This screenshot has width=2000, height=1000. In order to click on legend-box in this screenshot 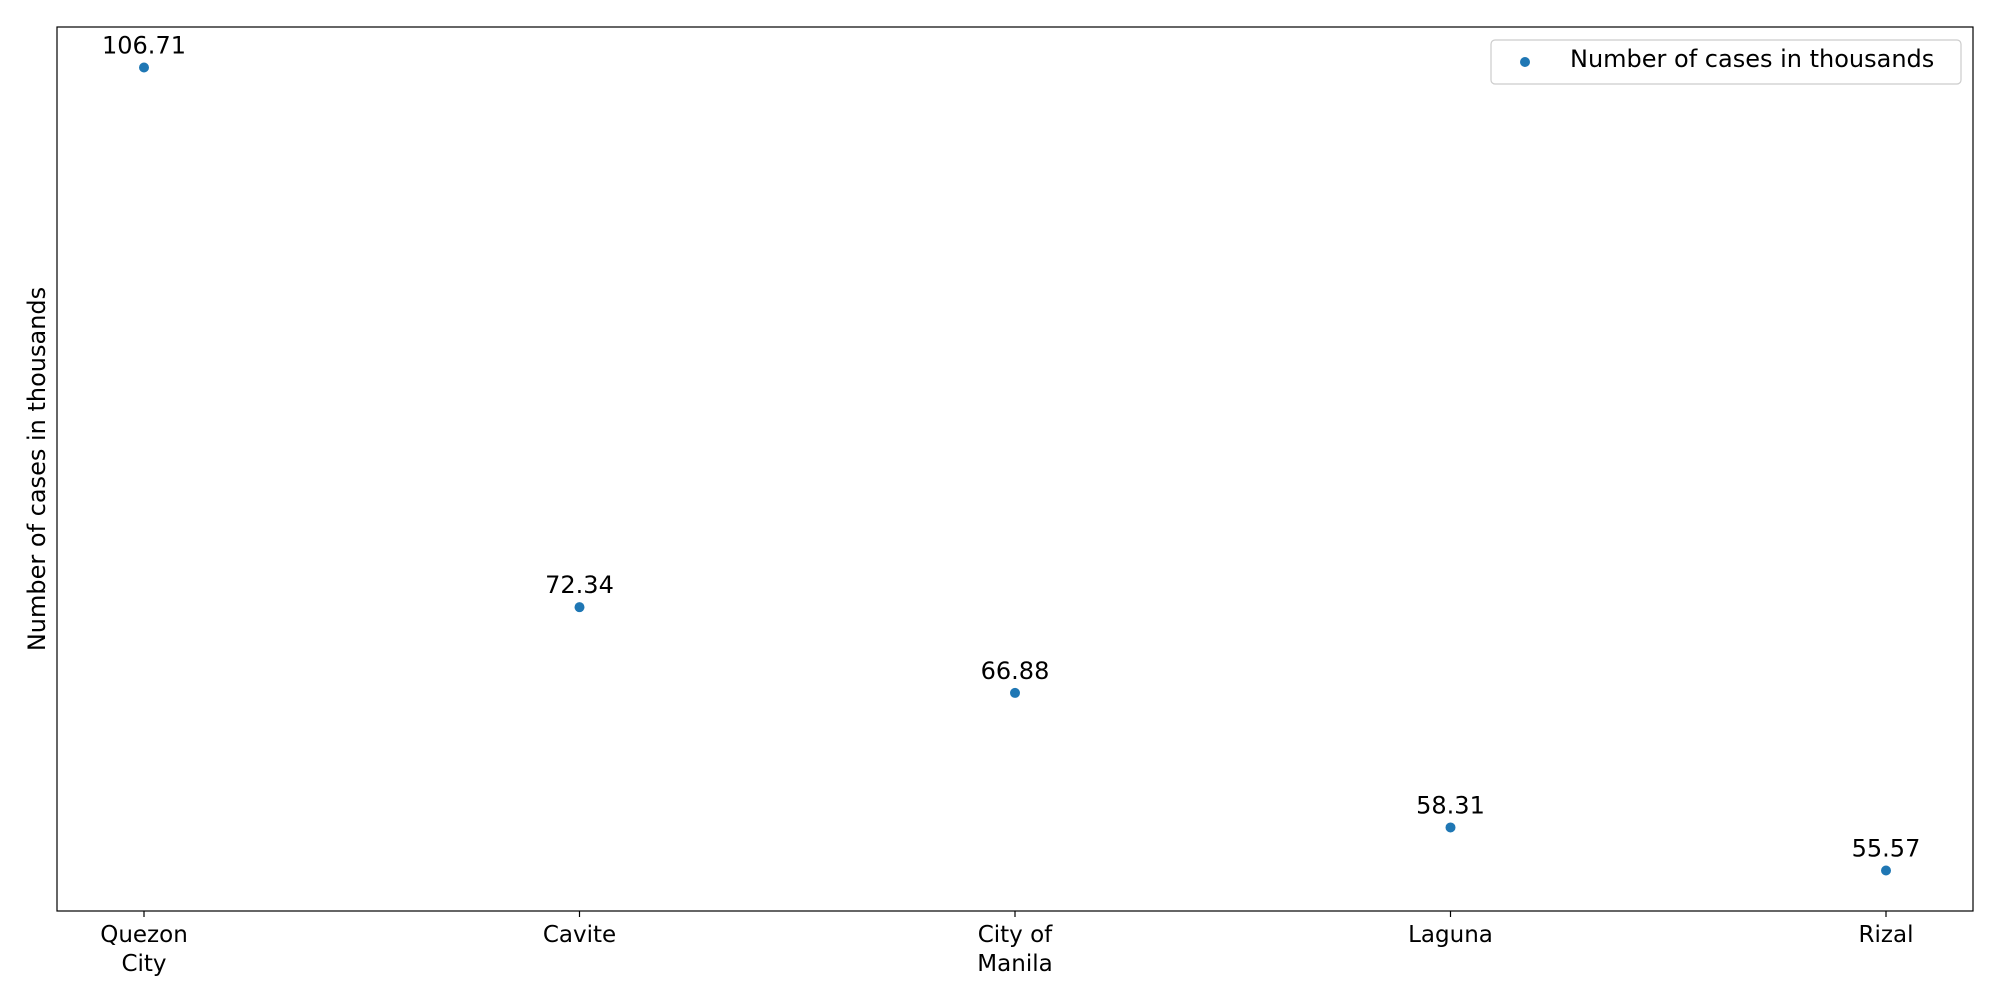, I will do `click(1726, 62)`.